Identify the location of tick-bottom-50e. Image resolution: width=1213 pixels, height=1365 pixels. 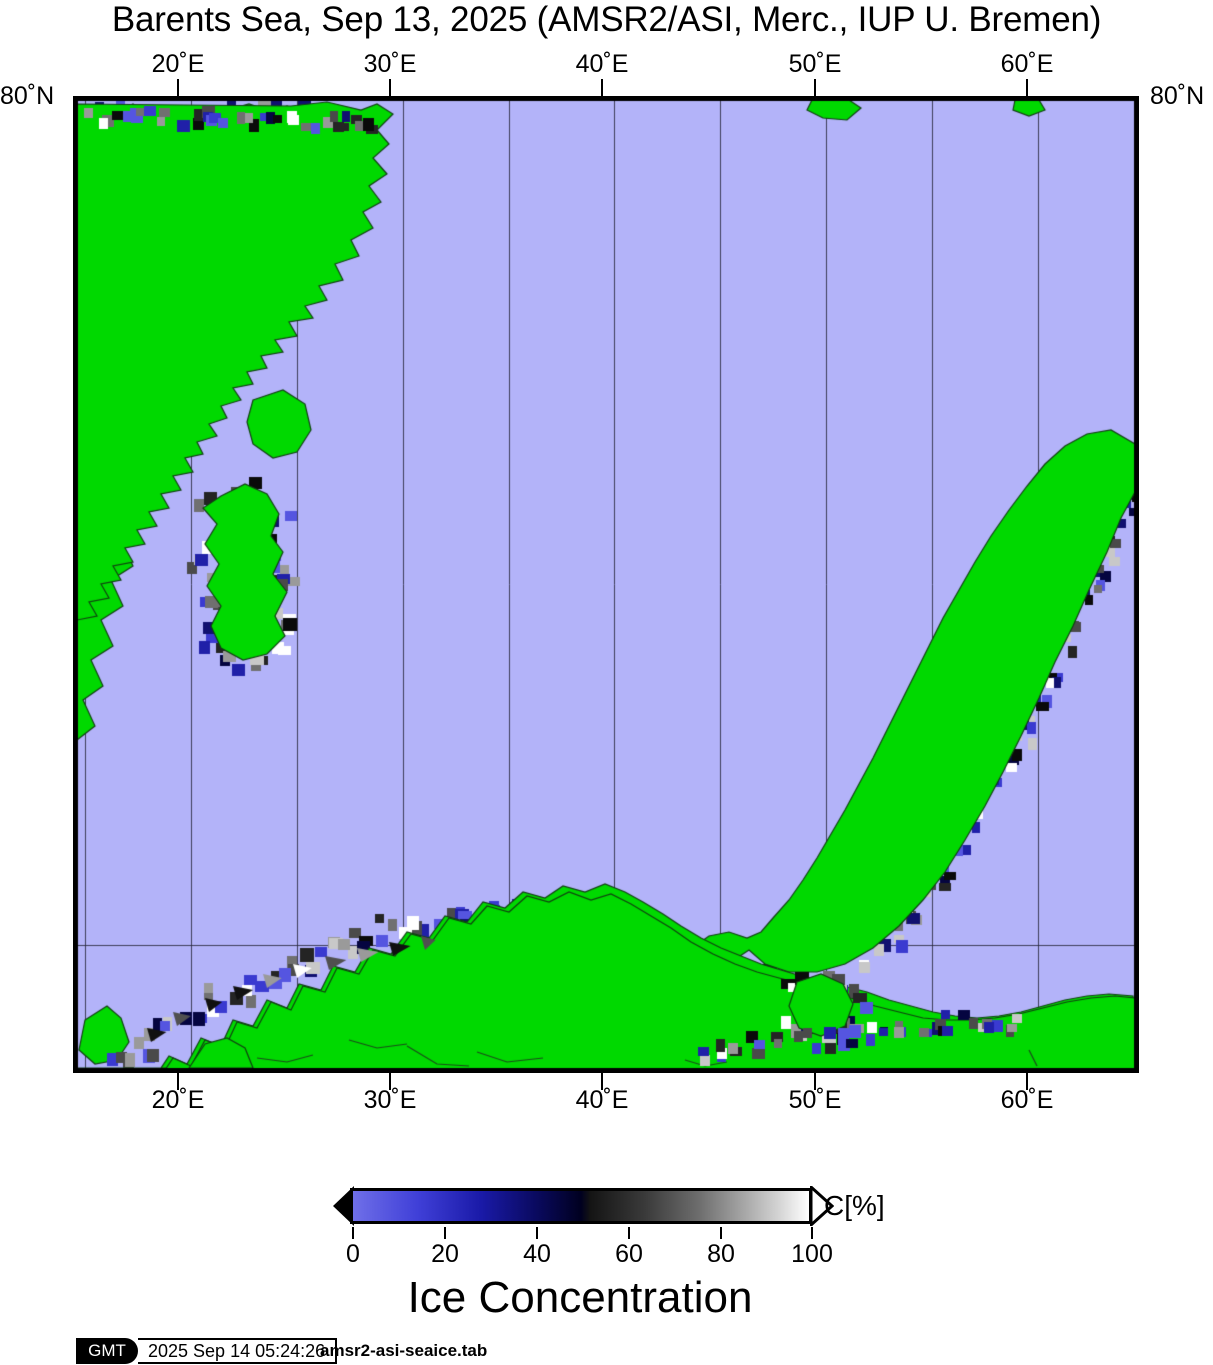
(815, 1081).